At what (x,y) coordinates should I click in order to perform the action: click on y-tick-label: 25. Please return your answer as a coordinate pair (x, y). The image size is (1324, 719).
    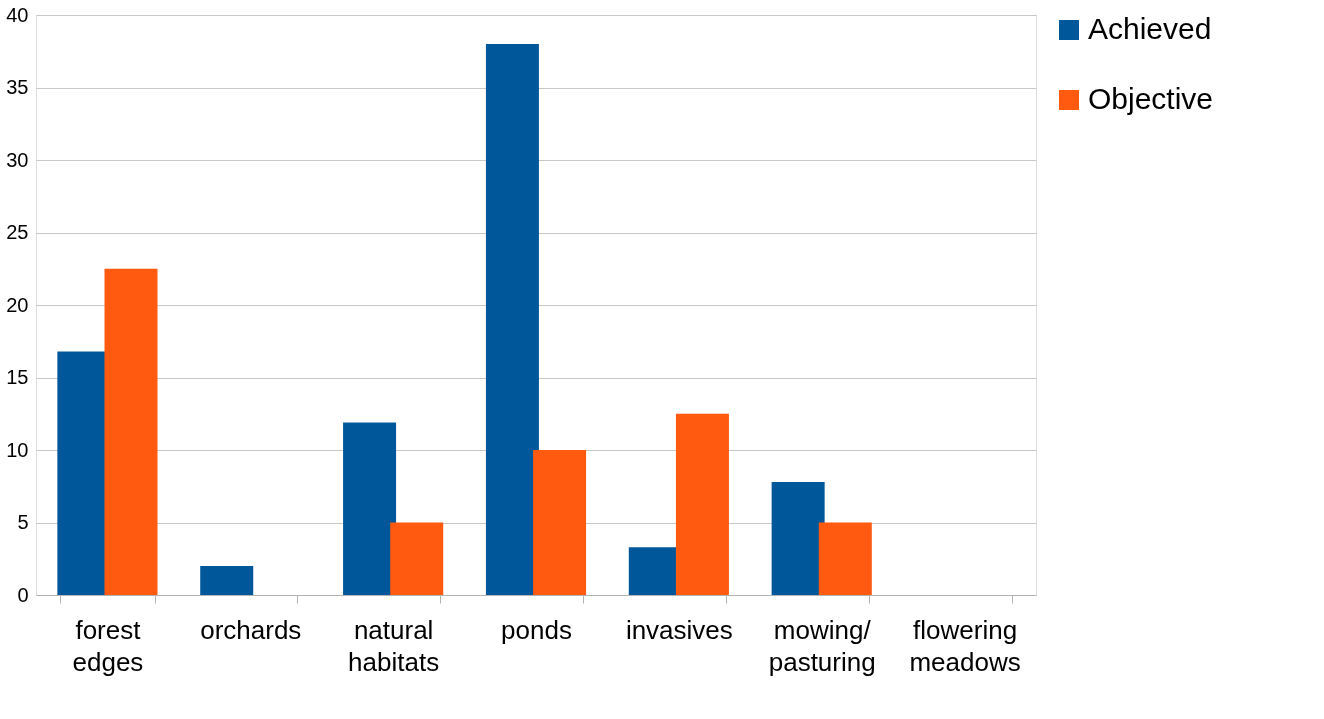
    Looking at the image, I should click on (17, 232).